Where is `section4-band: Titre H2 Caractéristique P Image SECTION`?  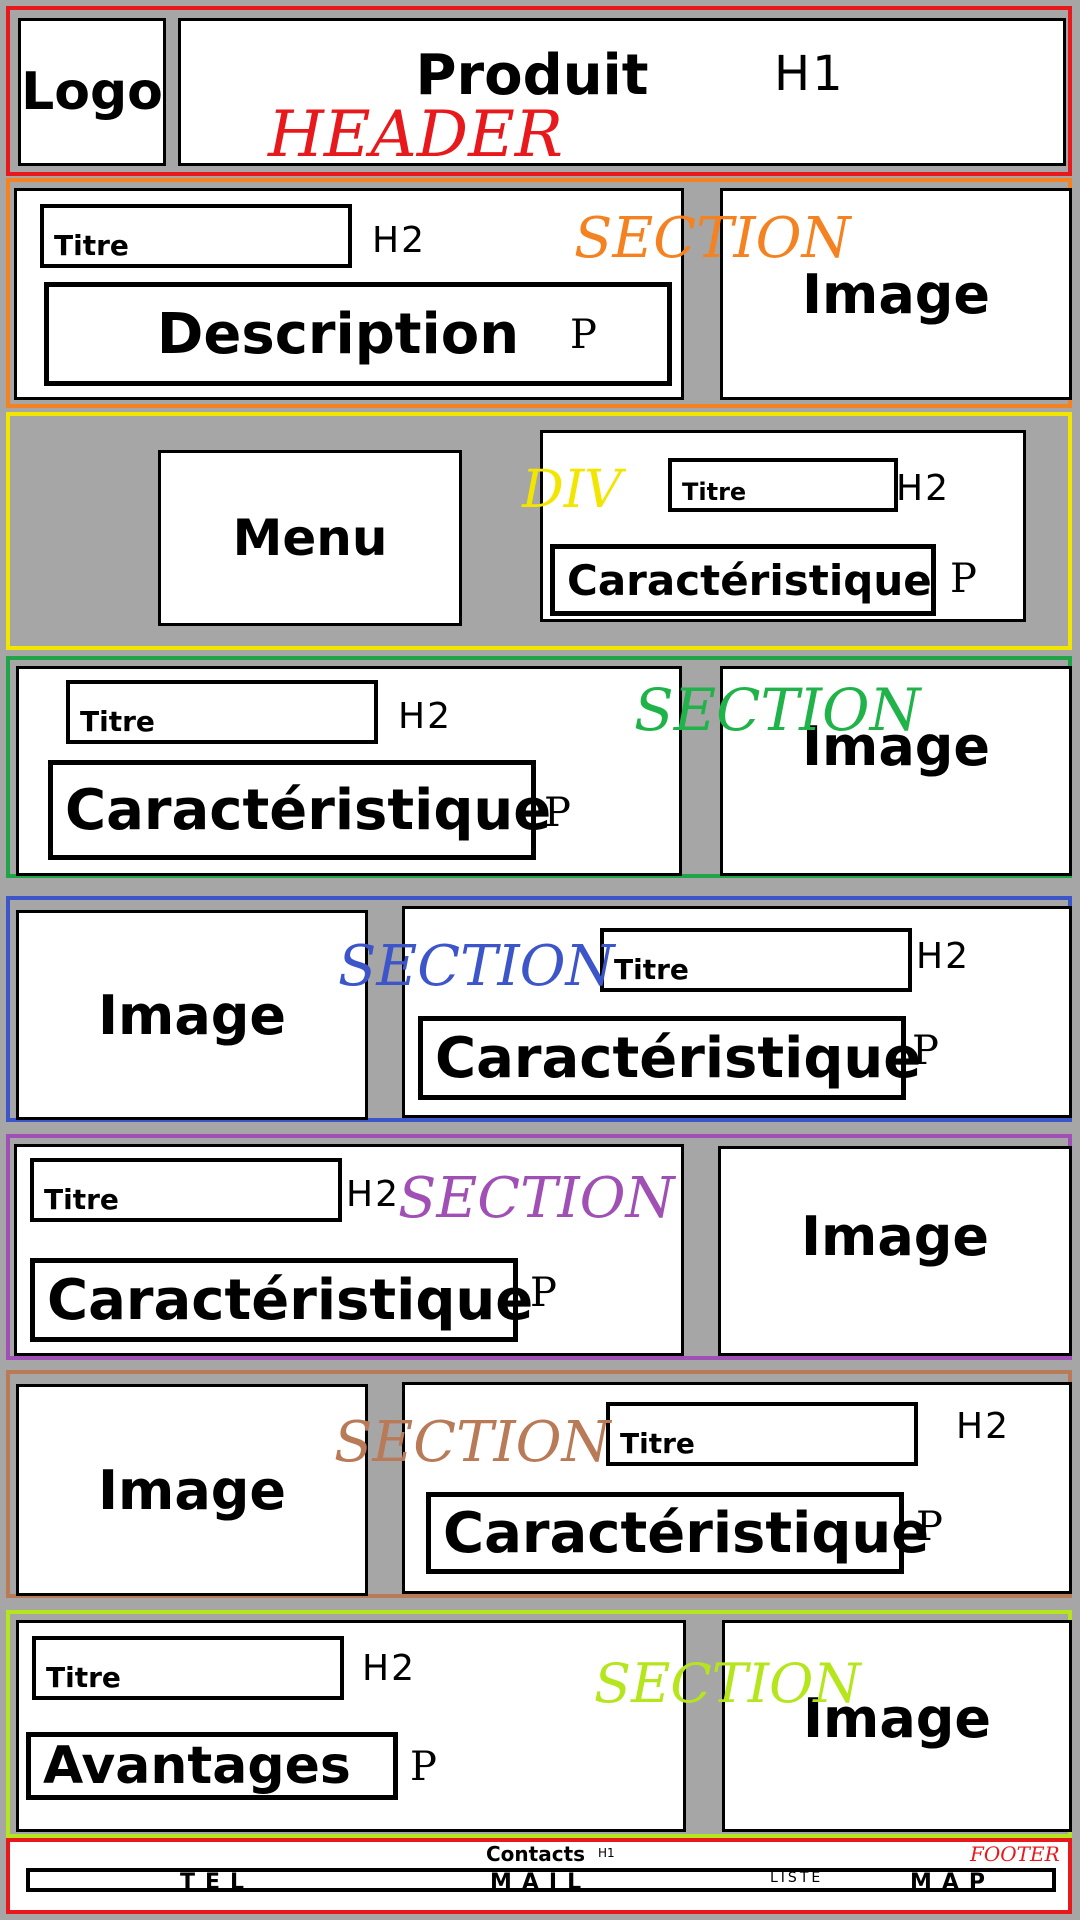 section4-band: Titre H2 Caractéristique P Image SECTION is located at coordinates (539, 1247).